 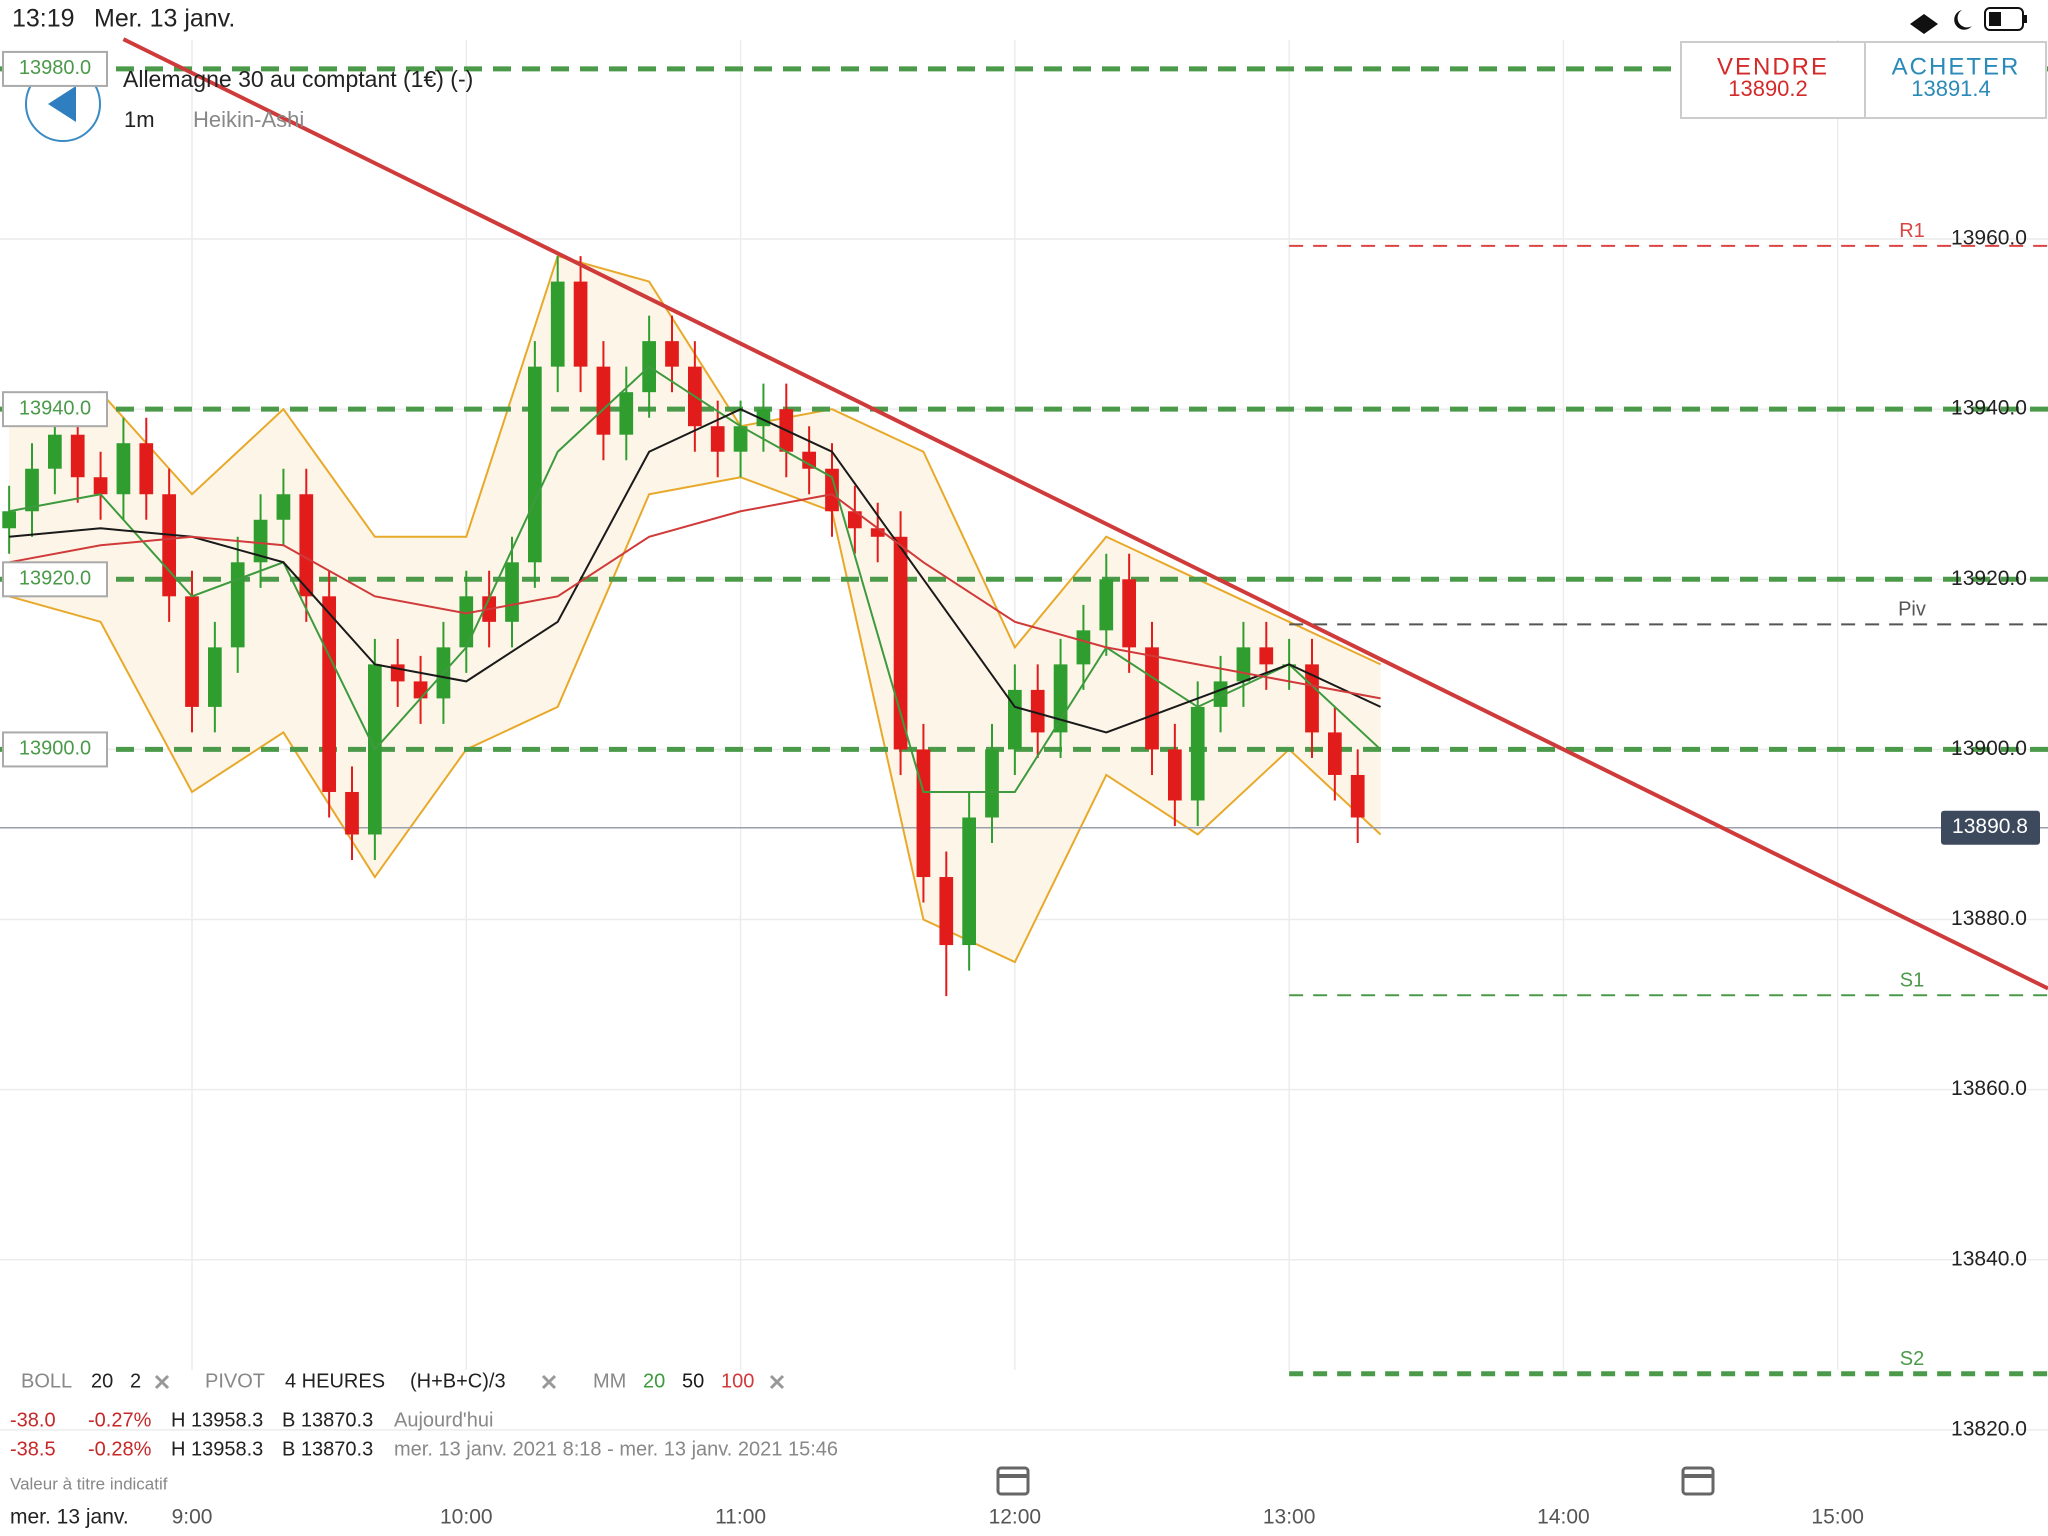 I want to click on y-tick-label: 13820.0, so click(x=1989, y=1428).